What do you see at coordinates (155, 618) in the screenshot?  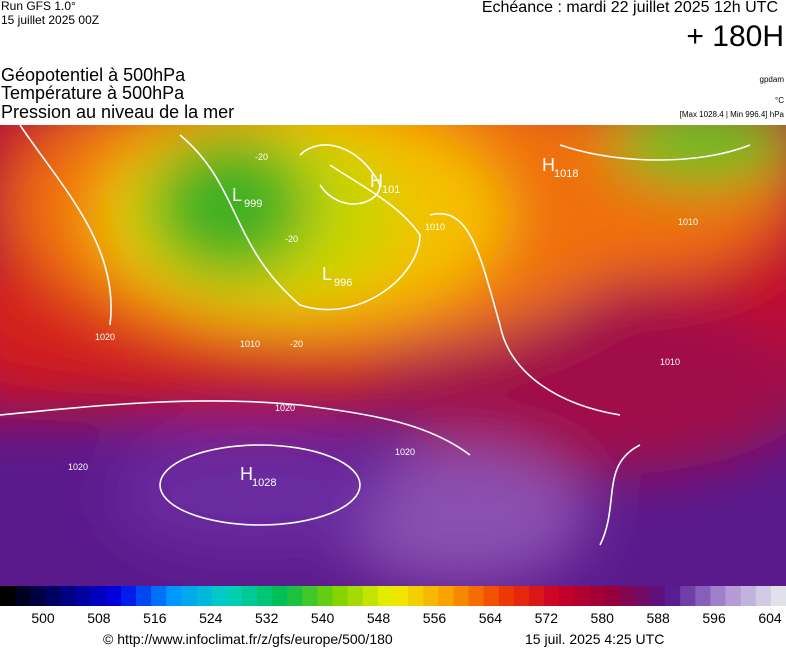 I see `colorbar-label: 516` at bounding box center [155, 618].